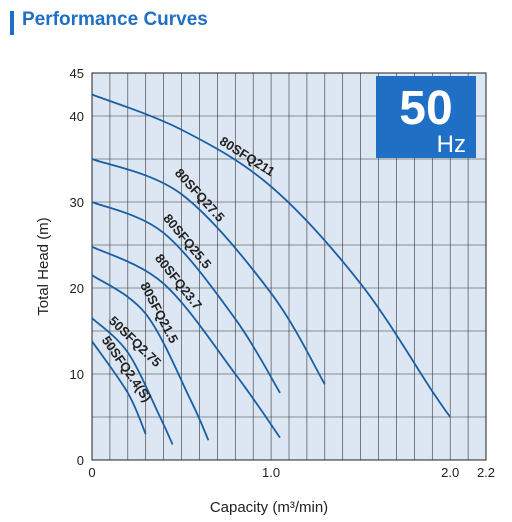  Describe the element at coordinates (77, 73) in the screenshot. I see `y-tick-label: 45` at that location.